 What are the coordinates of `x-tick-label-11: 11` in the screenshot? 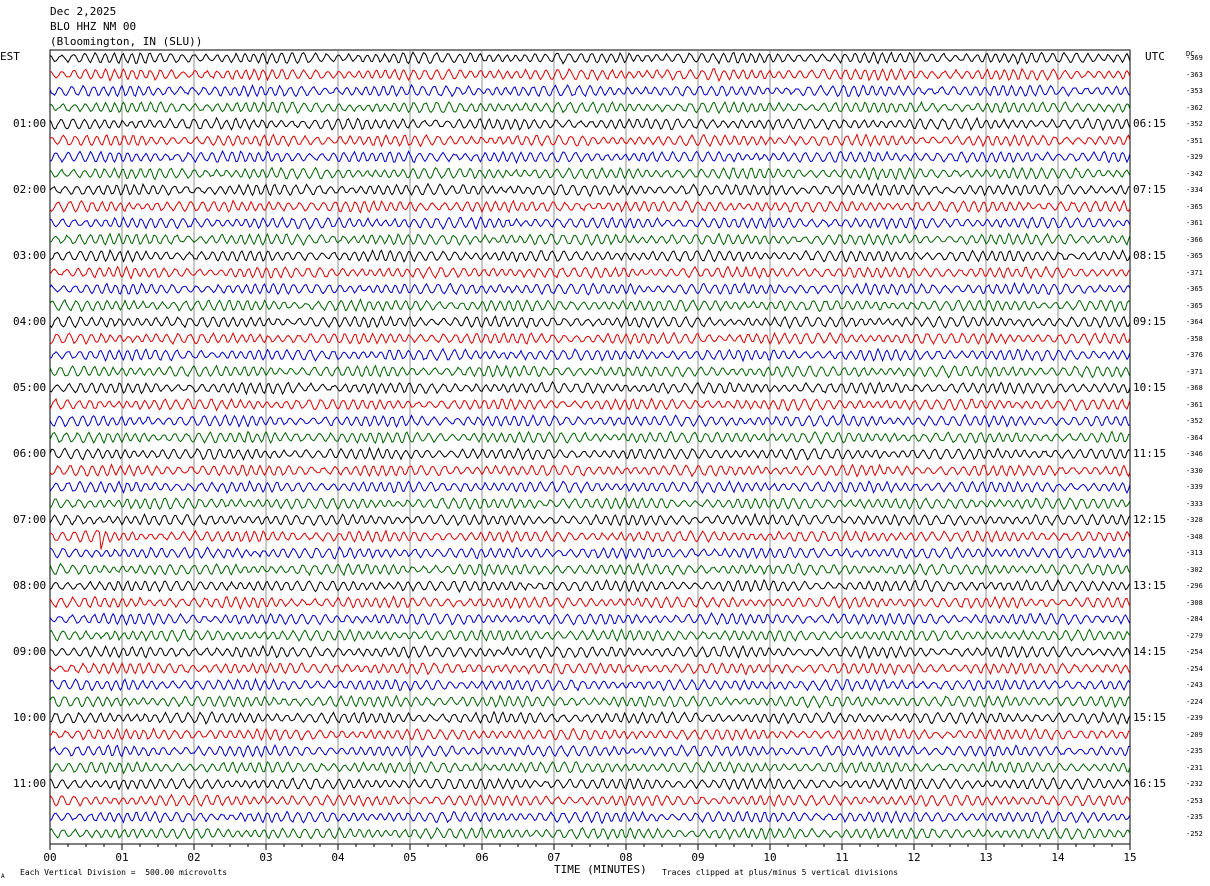 It's located at (841, 857).